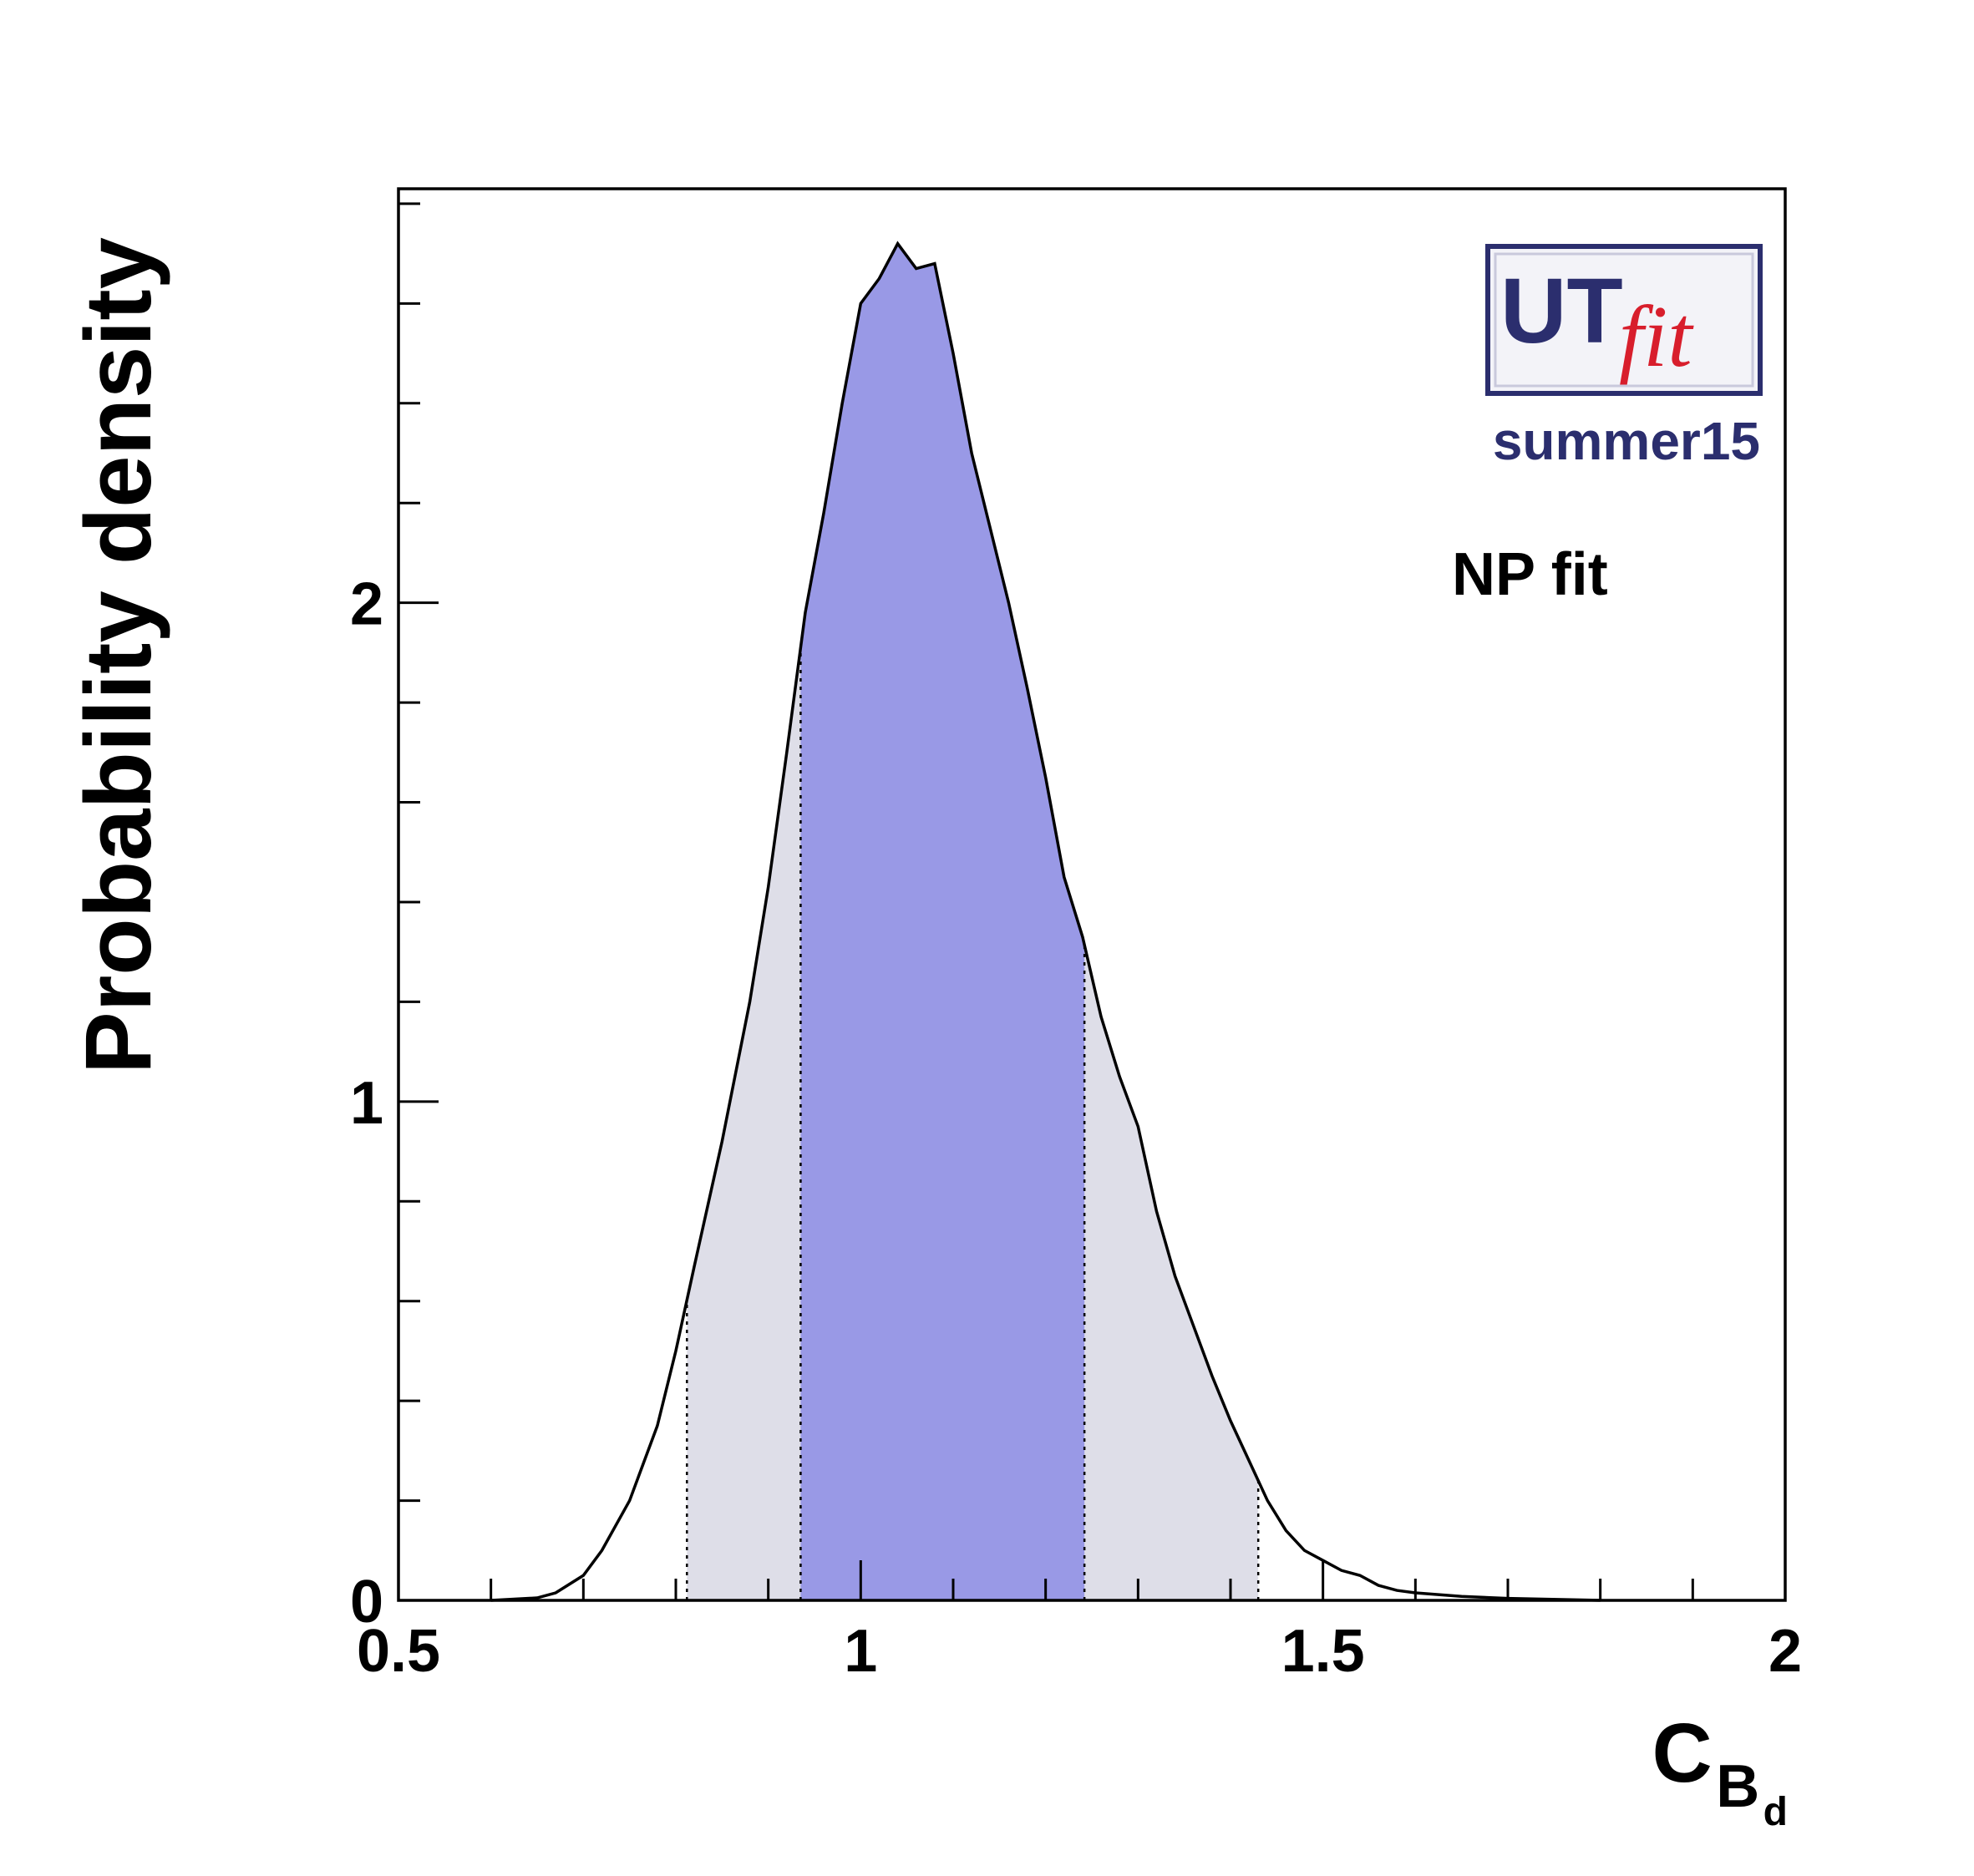 Image resolution: width=1974 pixels, height=1876 pixels. Describe the element at coordinates (1776, 1812) in the screenshot. I see `x-axis-label-sub2: d` at that location.